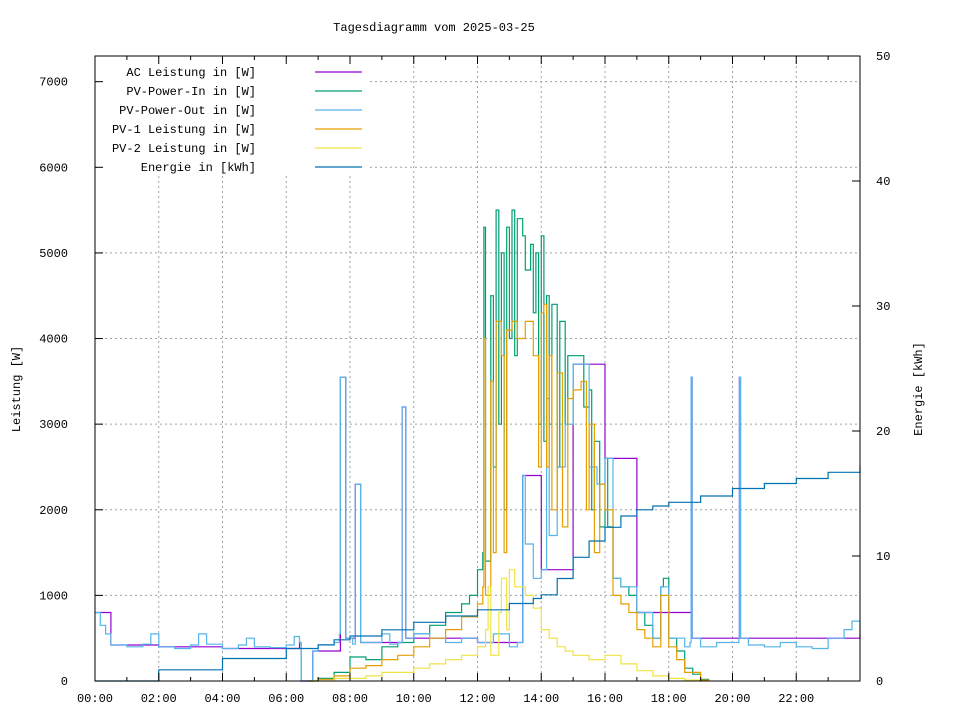  I want to click on y2-tick-label: 10, so click(883, 557).